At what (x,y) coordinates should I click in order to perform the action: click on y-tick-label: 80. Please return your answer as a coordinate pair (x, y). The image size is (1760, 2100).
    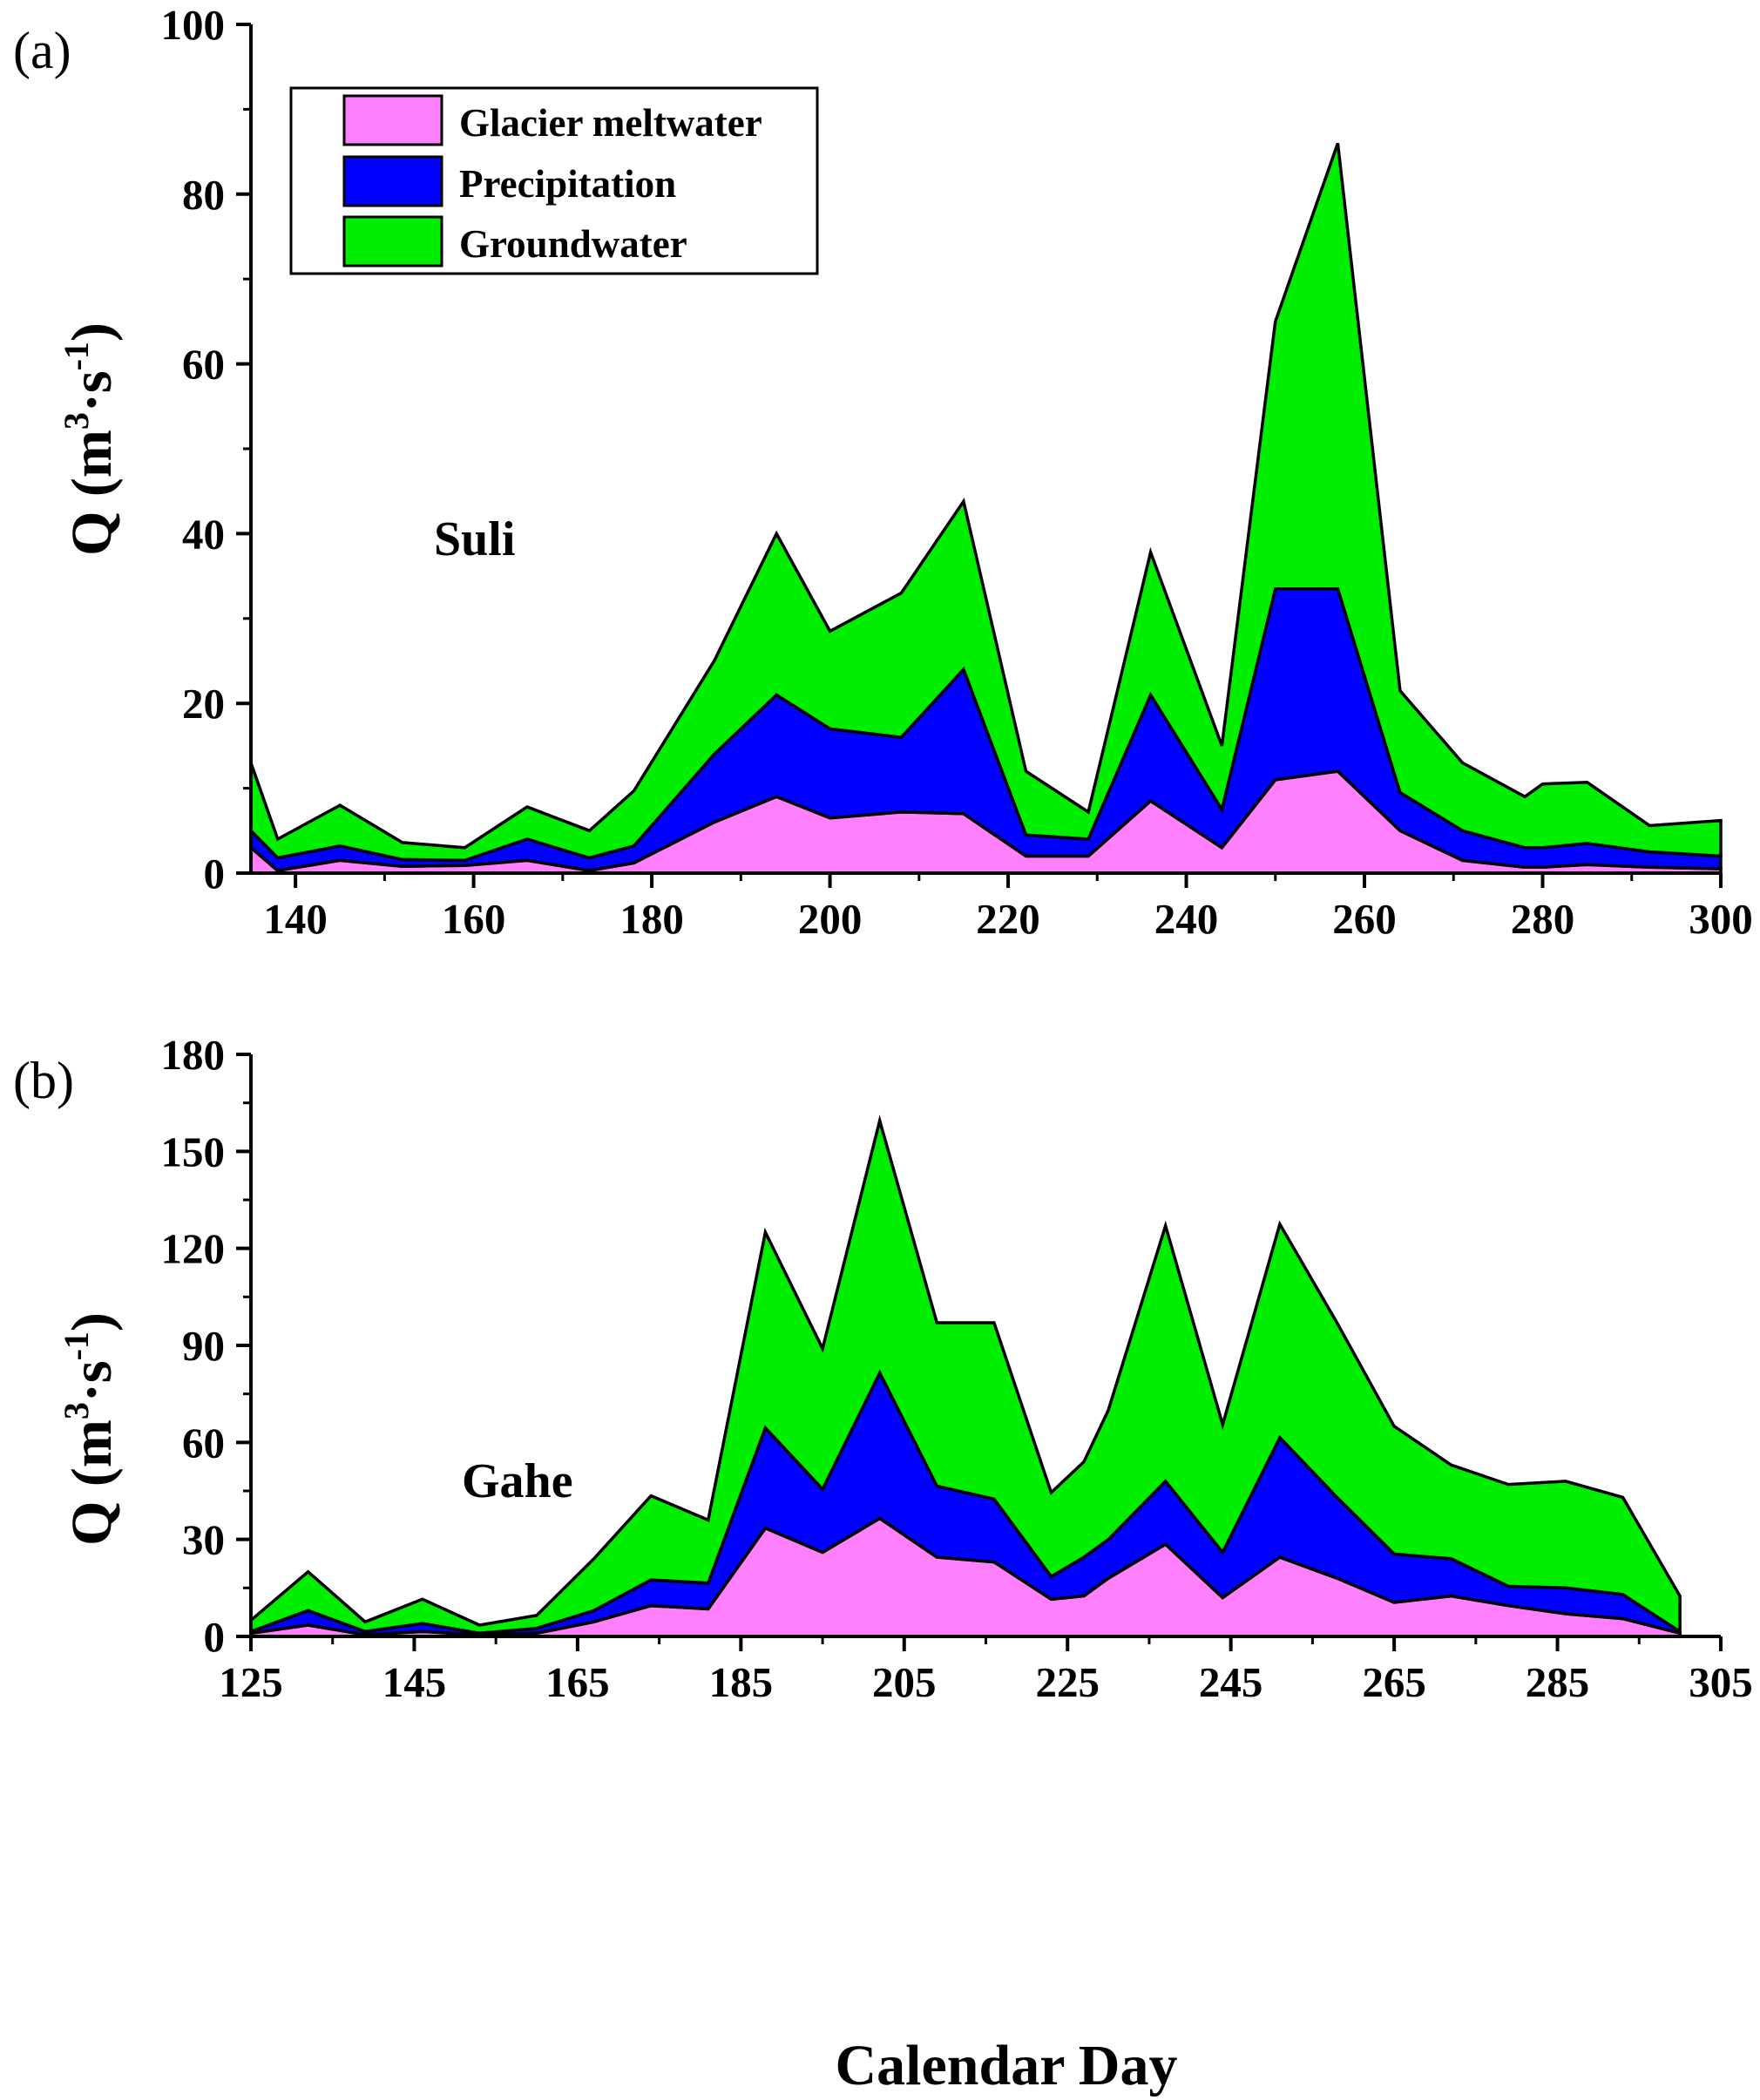
    Looking at the image, I should click on (203, 195).